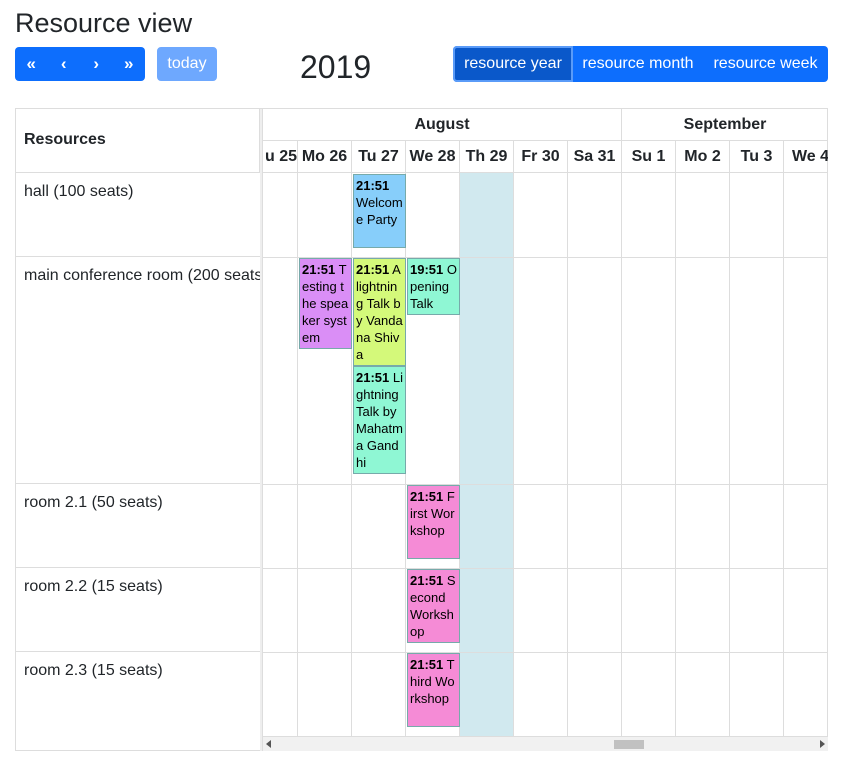  Describe the element at coordinates (138, 141) in the screenshot. I see `resources-header: Resources` at that location.